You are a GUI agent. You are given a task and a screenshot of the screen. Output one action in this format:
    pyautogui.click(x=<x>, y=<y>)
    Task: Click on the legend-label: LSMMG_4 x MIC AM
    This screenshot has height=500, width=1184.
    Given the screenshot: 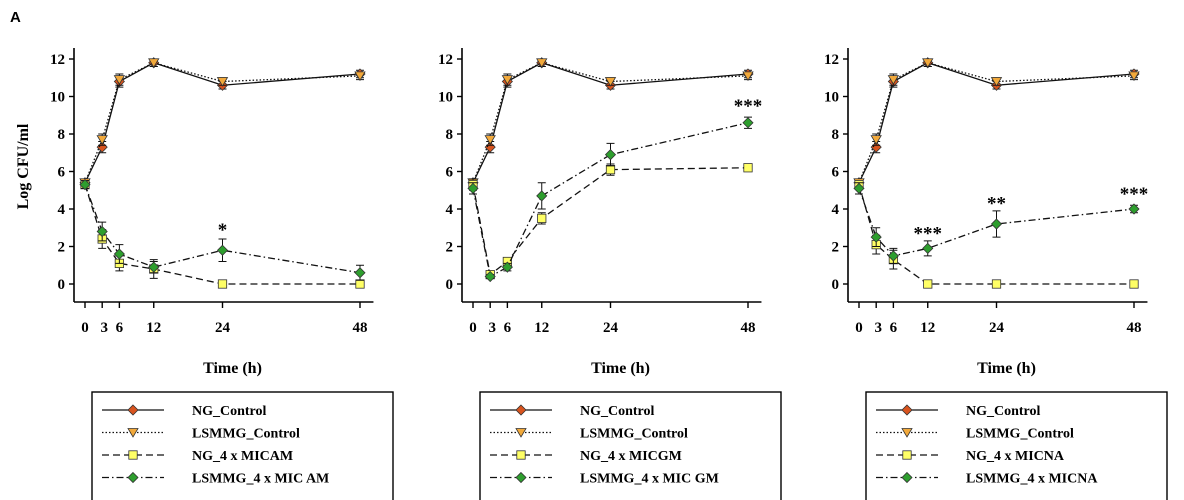 What is the action you would take?
    pyautogui.click(x=260, y=479)
    